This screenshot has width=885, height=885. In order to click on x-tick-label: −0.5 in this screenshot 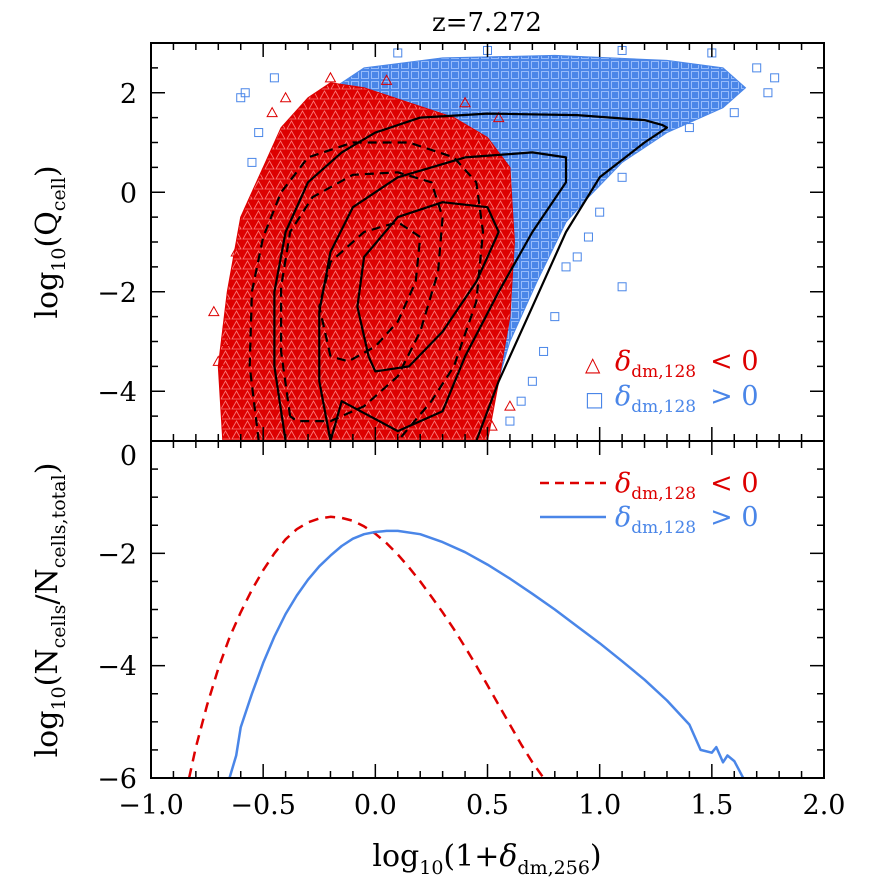, I will do `click(263, 805)`.